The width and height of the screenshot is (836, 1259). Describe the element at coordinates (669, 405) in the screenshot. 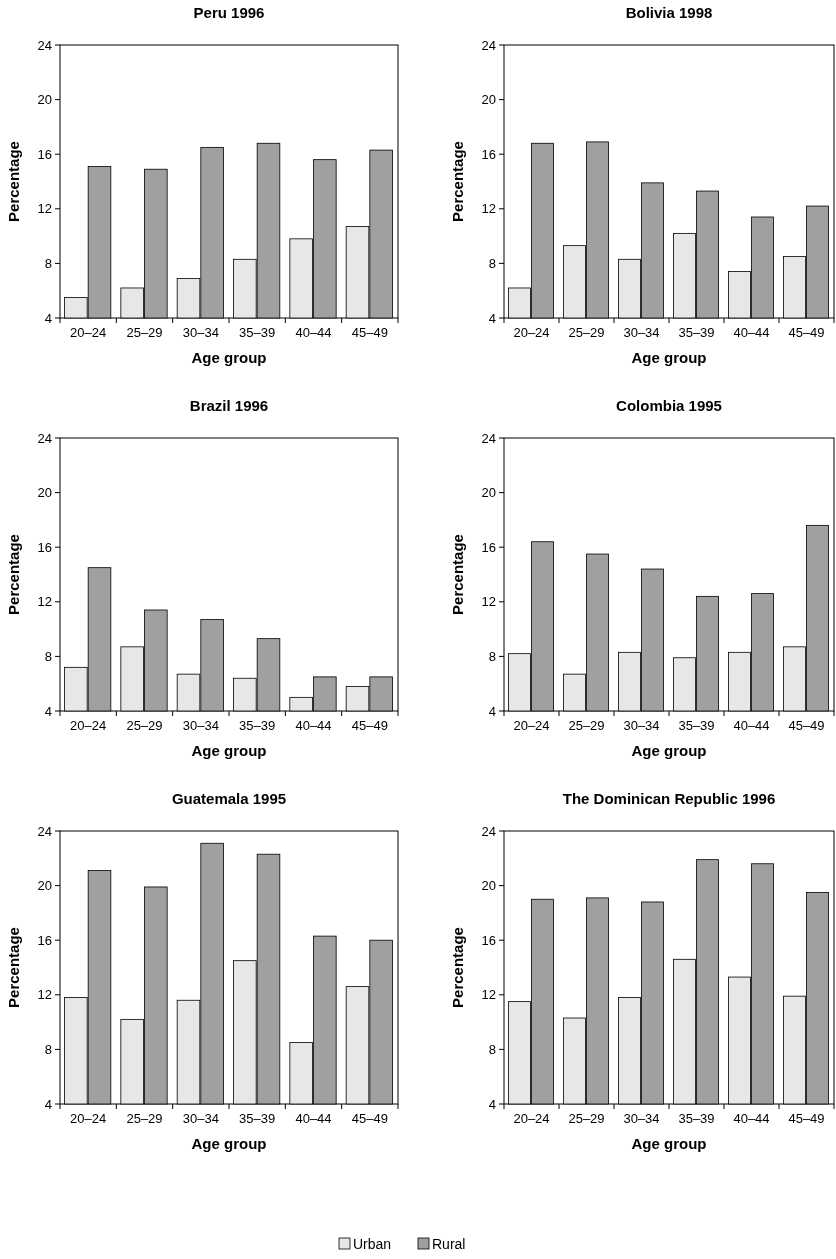

I see `chart-title: Colombia 1995` at that location.